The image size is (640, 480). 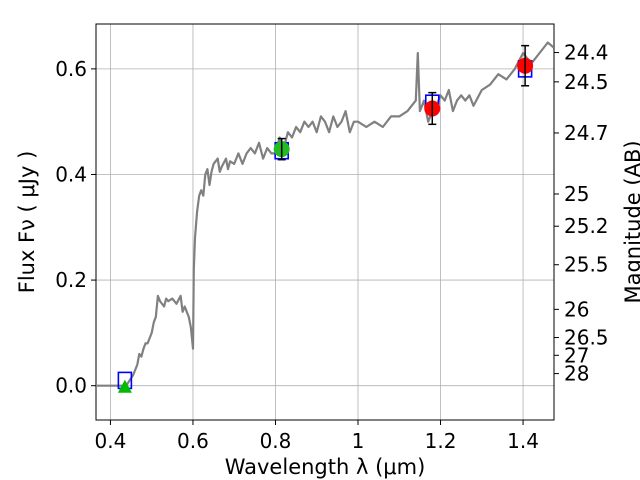 What do you see at coordinates (586, 226) in the screenshot?
I see `right-tick-label: 25.2` at bounding box center [586, 226].